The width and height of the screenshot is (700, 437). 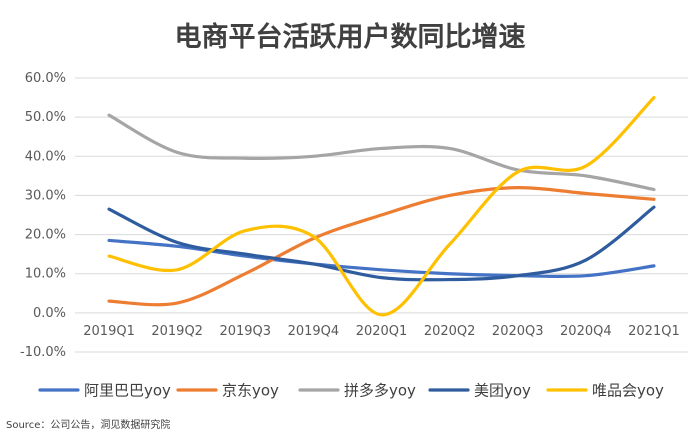 What do you see at coordinates (177, 331) in the screenshot?
I see `x-tick-label: 2019Q2` at bounding box center [177, 331].